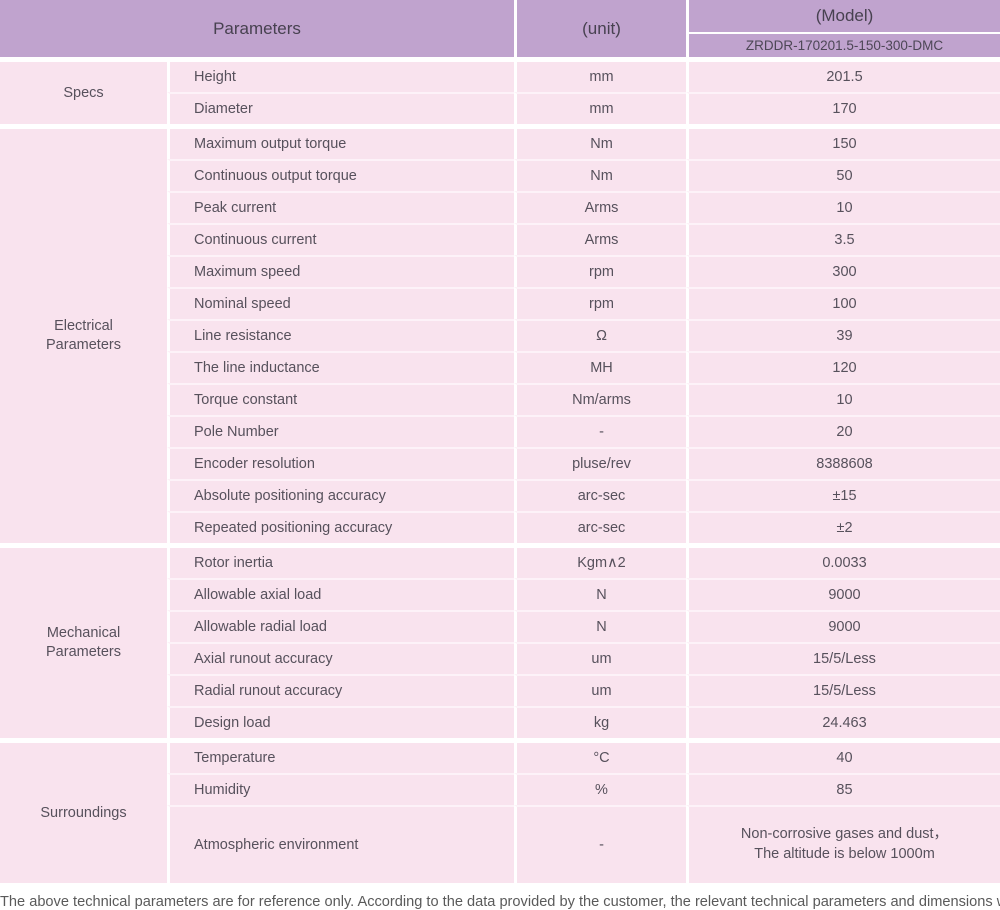 This screenshot has width=1000, height=910. Describe the element at coordinates (500, 175) in the screenshot. I see `table-row: Continuous output torque Nm 50` at that location.